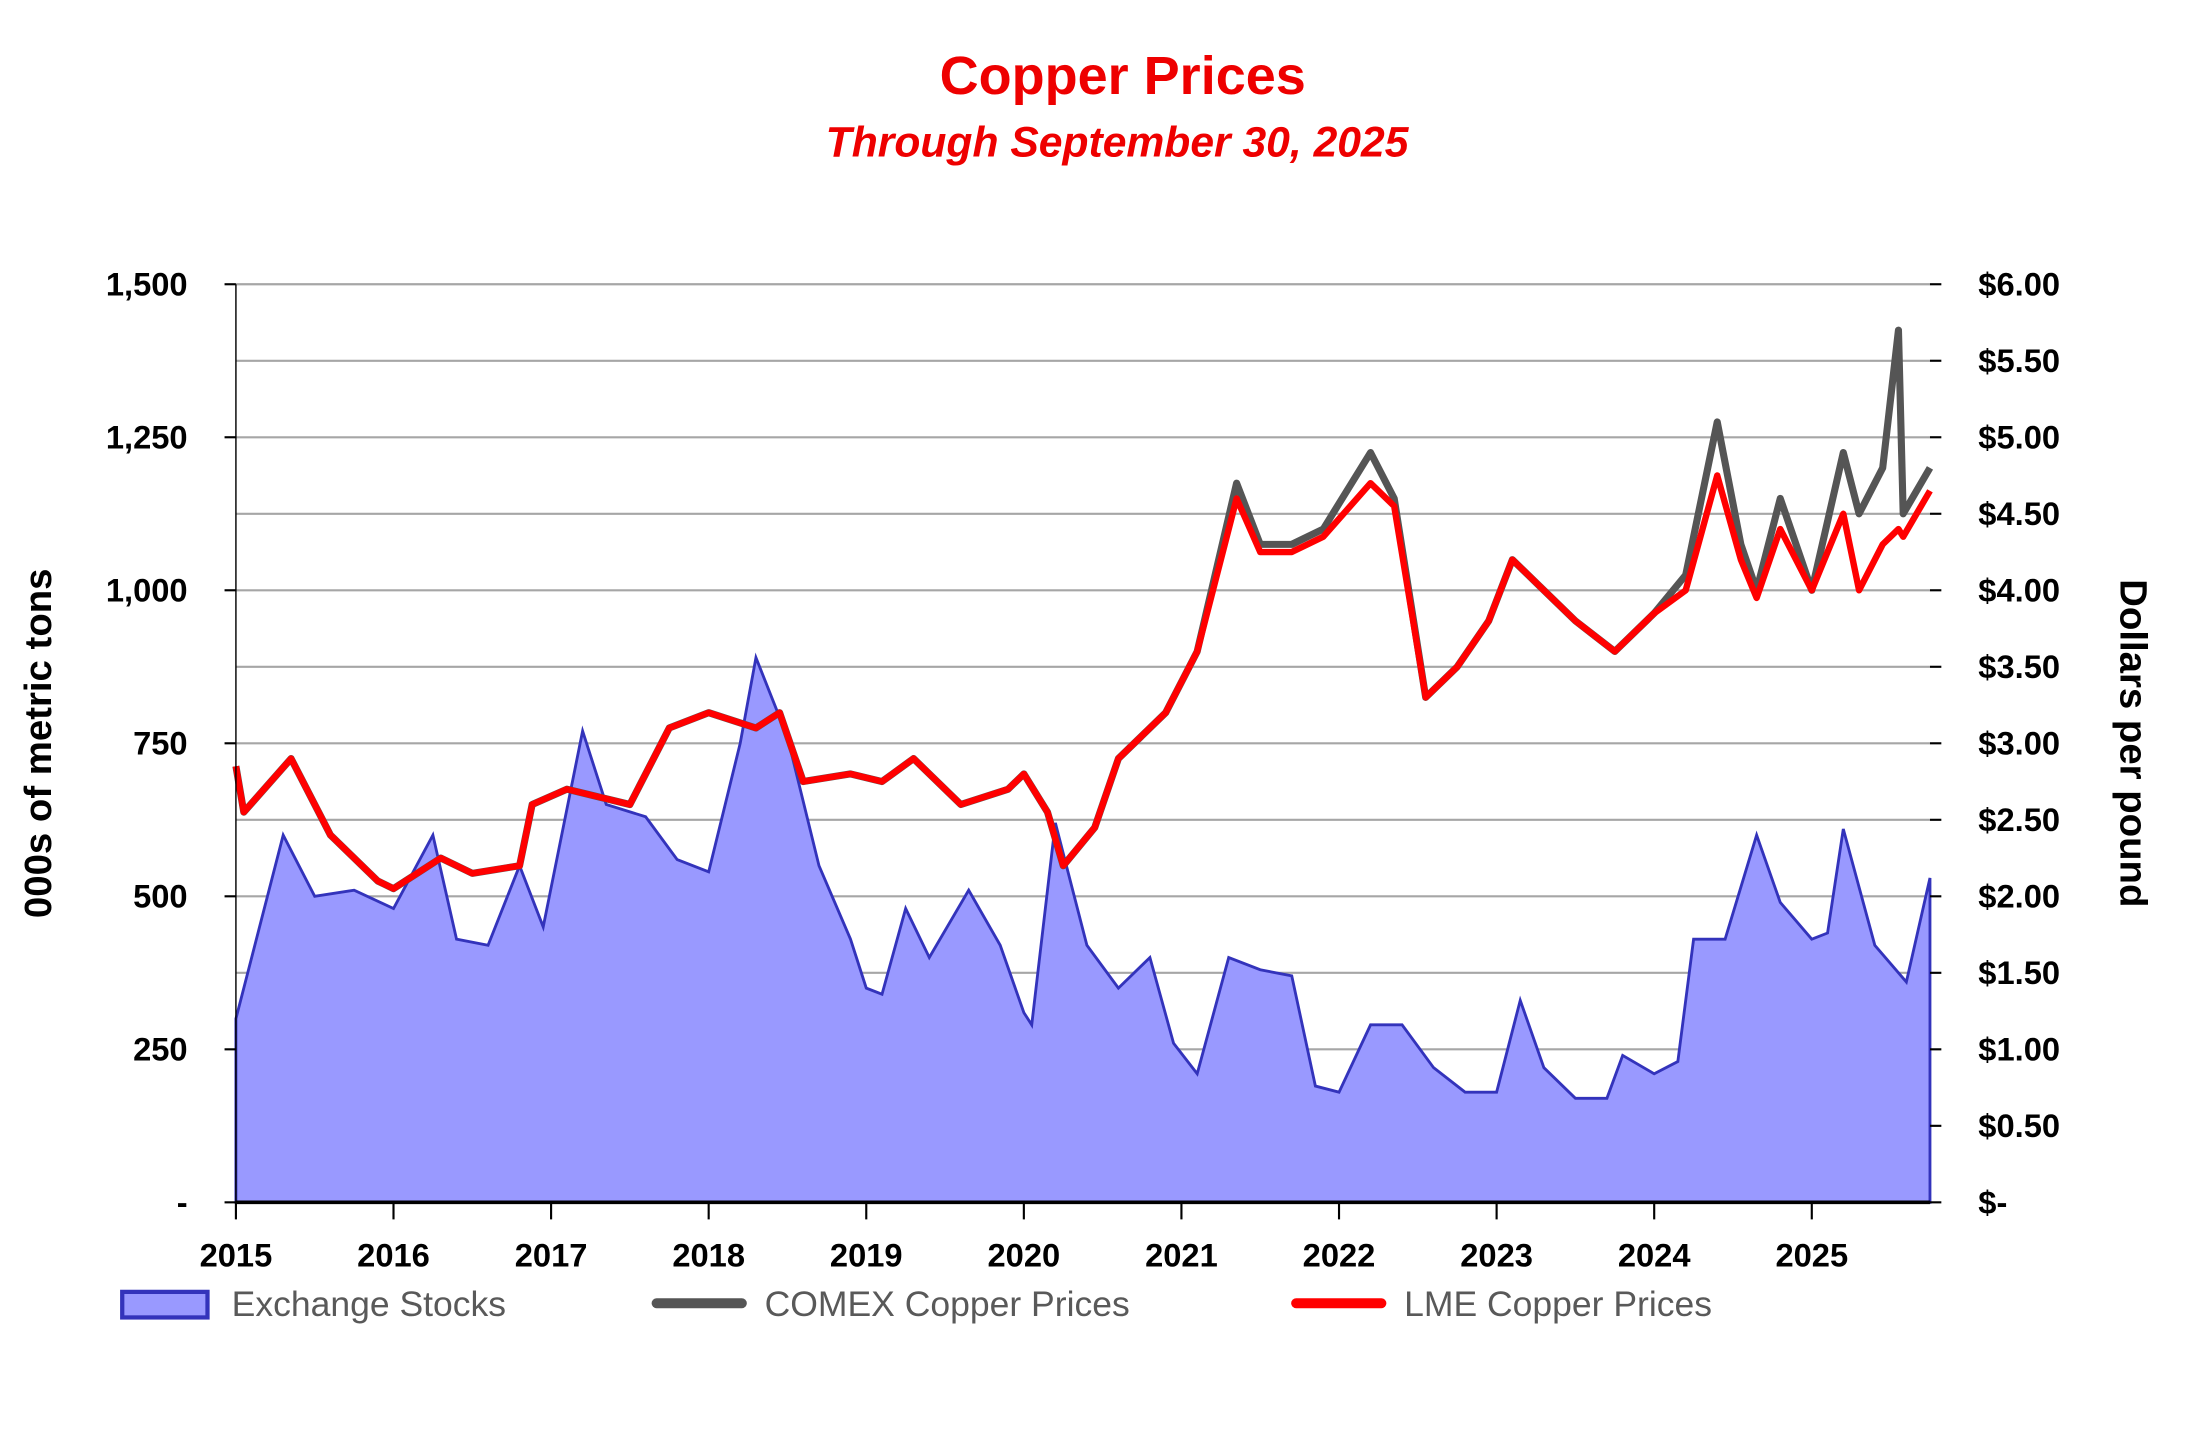 The image size is (2200, 1434). What do you see at coordinates (947, 1304) in the screenshot?
I see `legend-label-comex: COMEX Copper Prices` at bounding box center [947, 1304].